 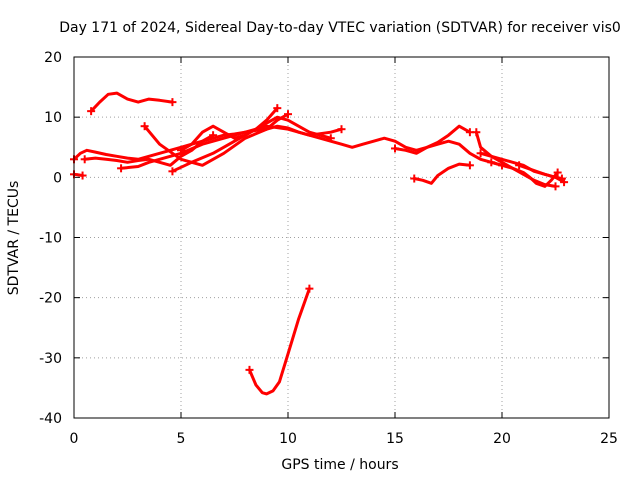 I want to click on series-arc-10-start-marker, so click(x=414, y=178).